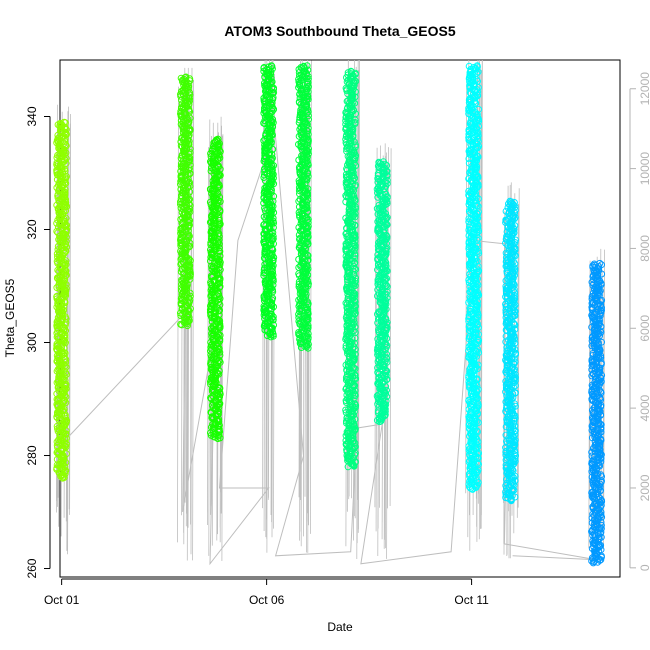 The image size is (650, 650). Describe the element at coordinates (339, 31) in the screenshot. I see `chart-title: ATOM3 Southbound Theta_GEOS5` at that location.